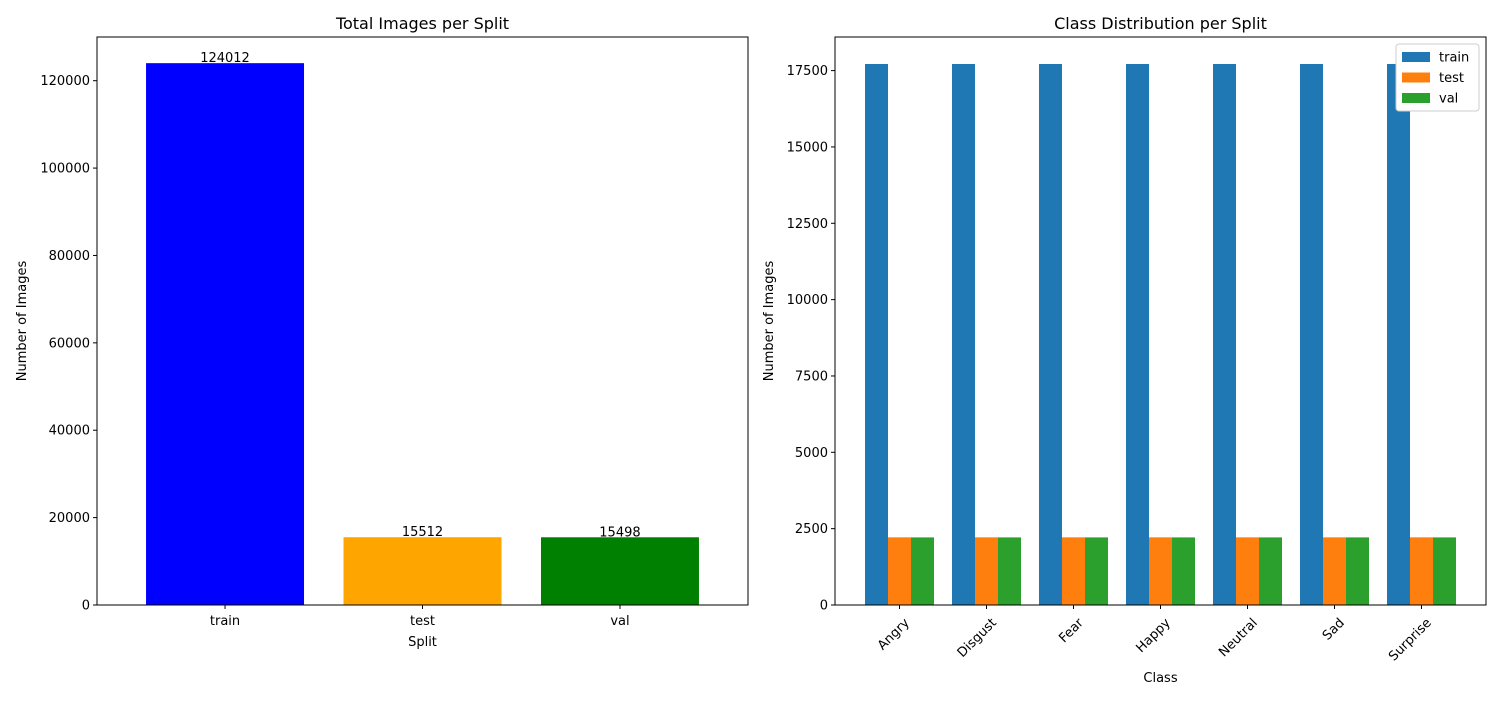  What do you see at coordinates (1416, 57) in the screenshot?
I see `legend-swatch-train` at bounding box center [1416, 57].